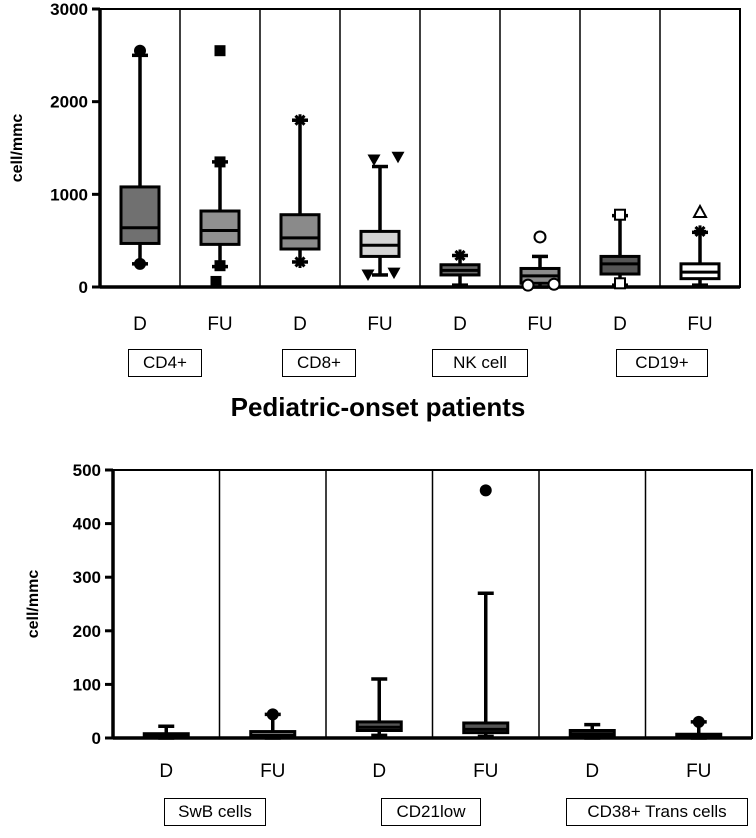 Image resolution: width=756 pixels, height=838 pixels. What do you see at coordinates (69, 9) in the screenshot?
I see `y-tick-label: 3000` at bounding box center [69, 9].